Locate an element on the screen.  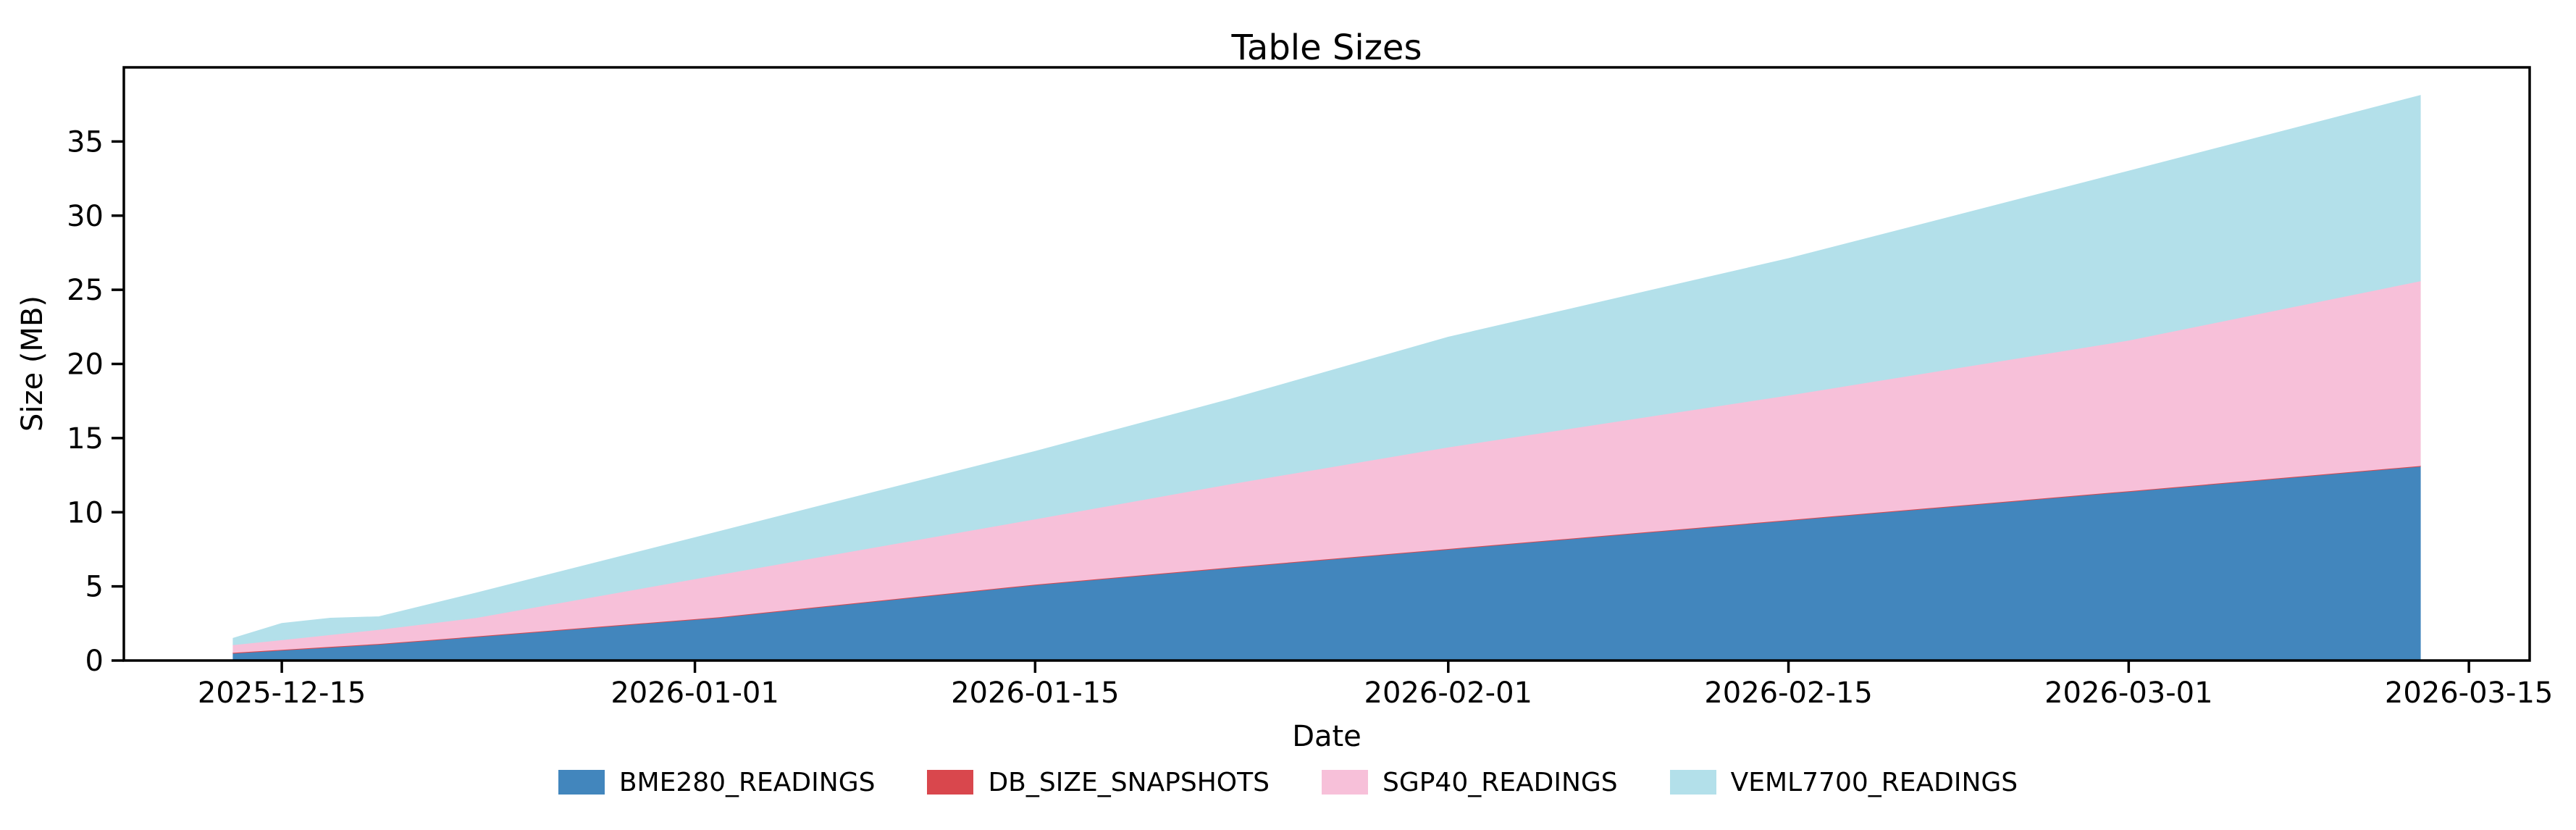
legend-label: BME280_READINGS is located at coordinates (747, 782).